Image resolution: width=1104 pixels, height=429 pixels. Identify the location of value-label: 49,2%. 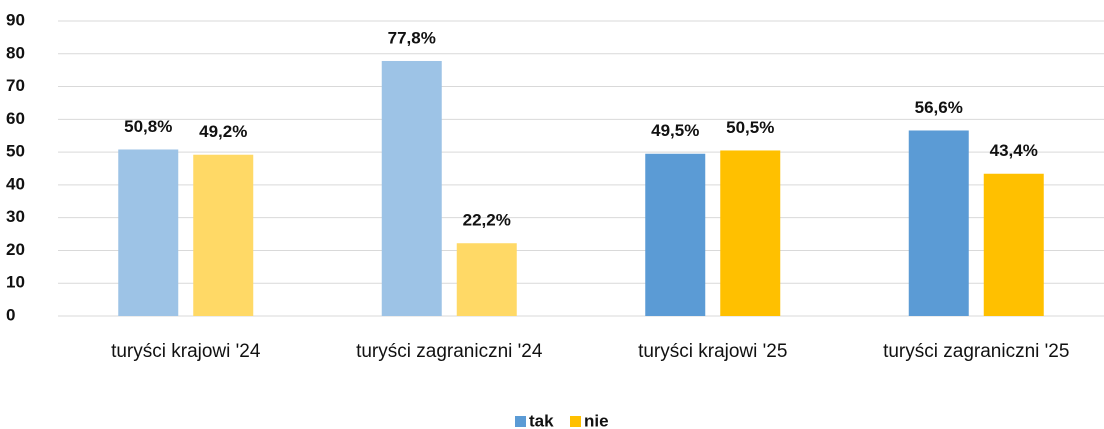
(223, 131).